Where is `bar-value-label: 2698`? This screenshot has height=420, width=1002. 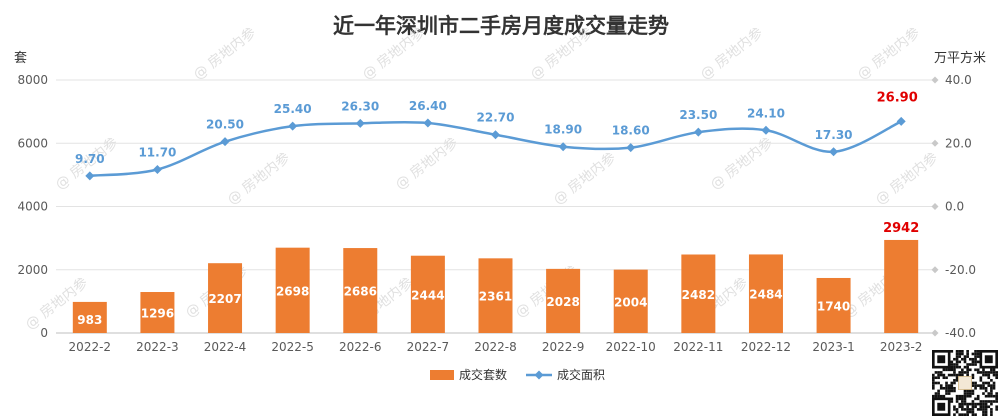 bar-value-label: 2698 is located at coordinates (292, 291).